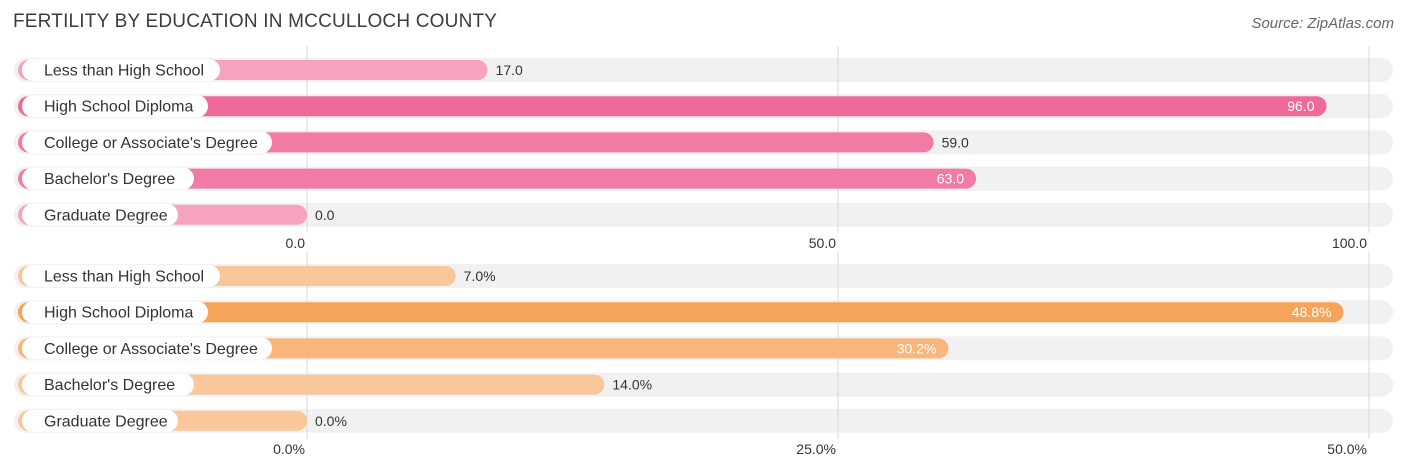 This screenshot has width=1406, height=475. What do you see at coordinates (950, 179) in the screenshot?
I see `value-label: 63.0` at bounding box center [950, 179].